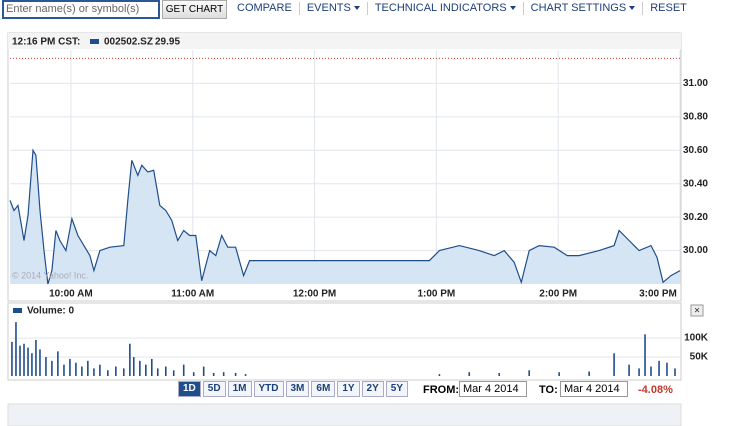 This screenshot has height=426, width=729. What do you see at coordinates (314, 294) in the screenshot?
I see `x-tick-label: 12:00 PM` at bounding box center [314, 294].